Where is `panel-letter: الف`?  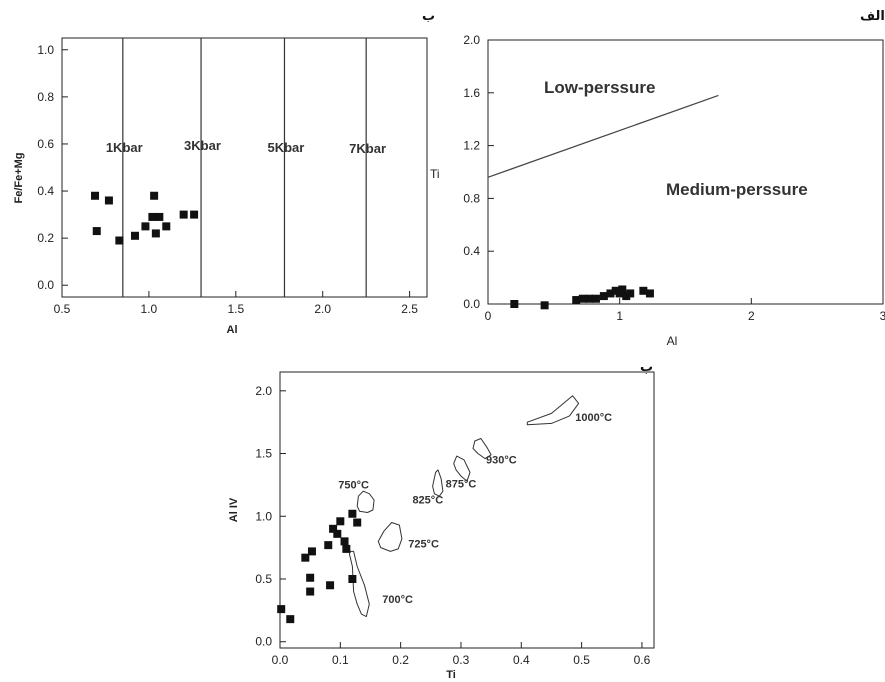 panel-letter: الف is located at coordinates (872, 16).